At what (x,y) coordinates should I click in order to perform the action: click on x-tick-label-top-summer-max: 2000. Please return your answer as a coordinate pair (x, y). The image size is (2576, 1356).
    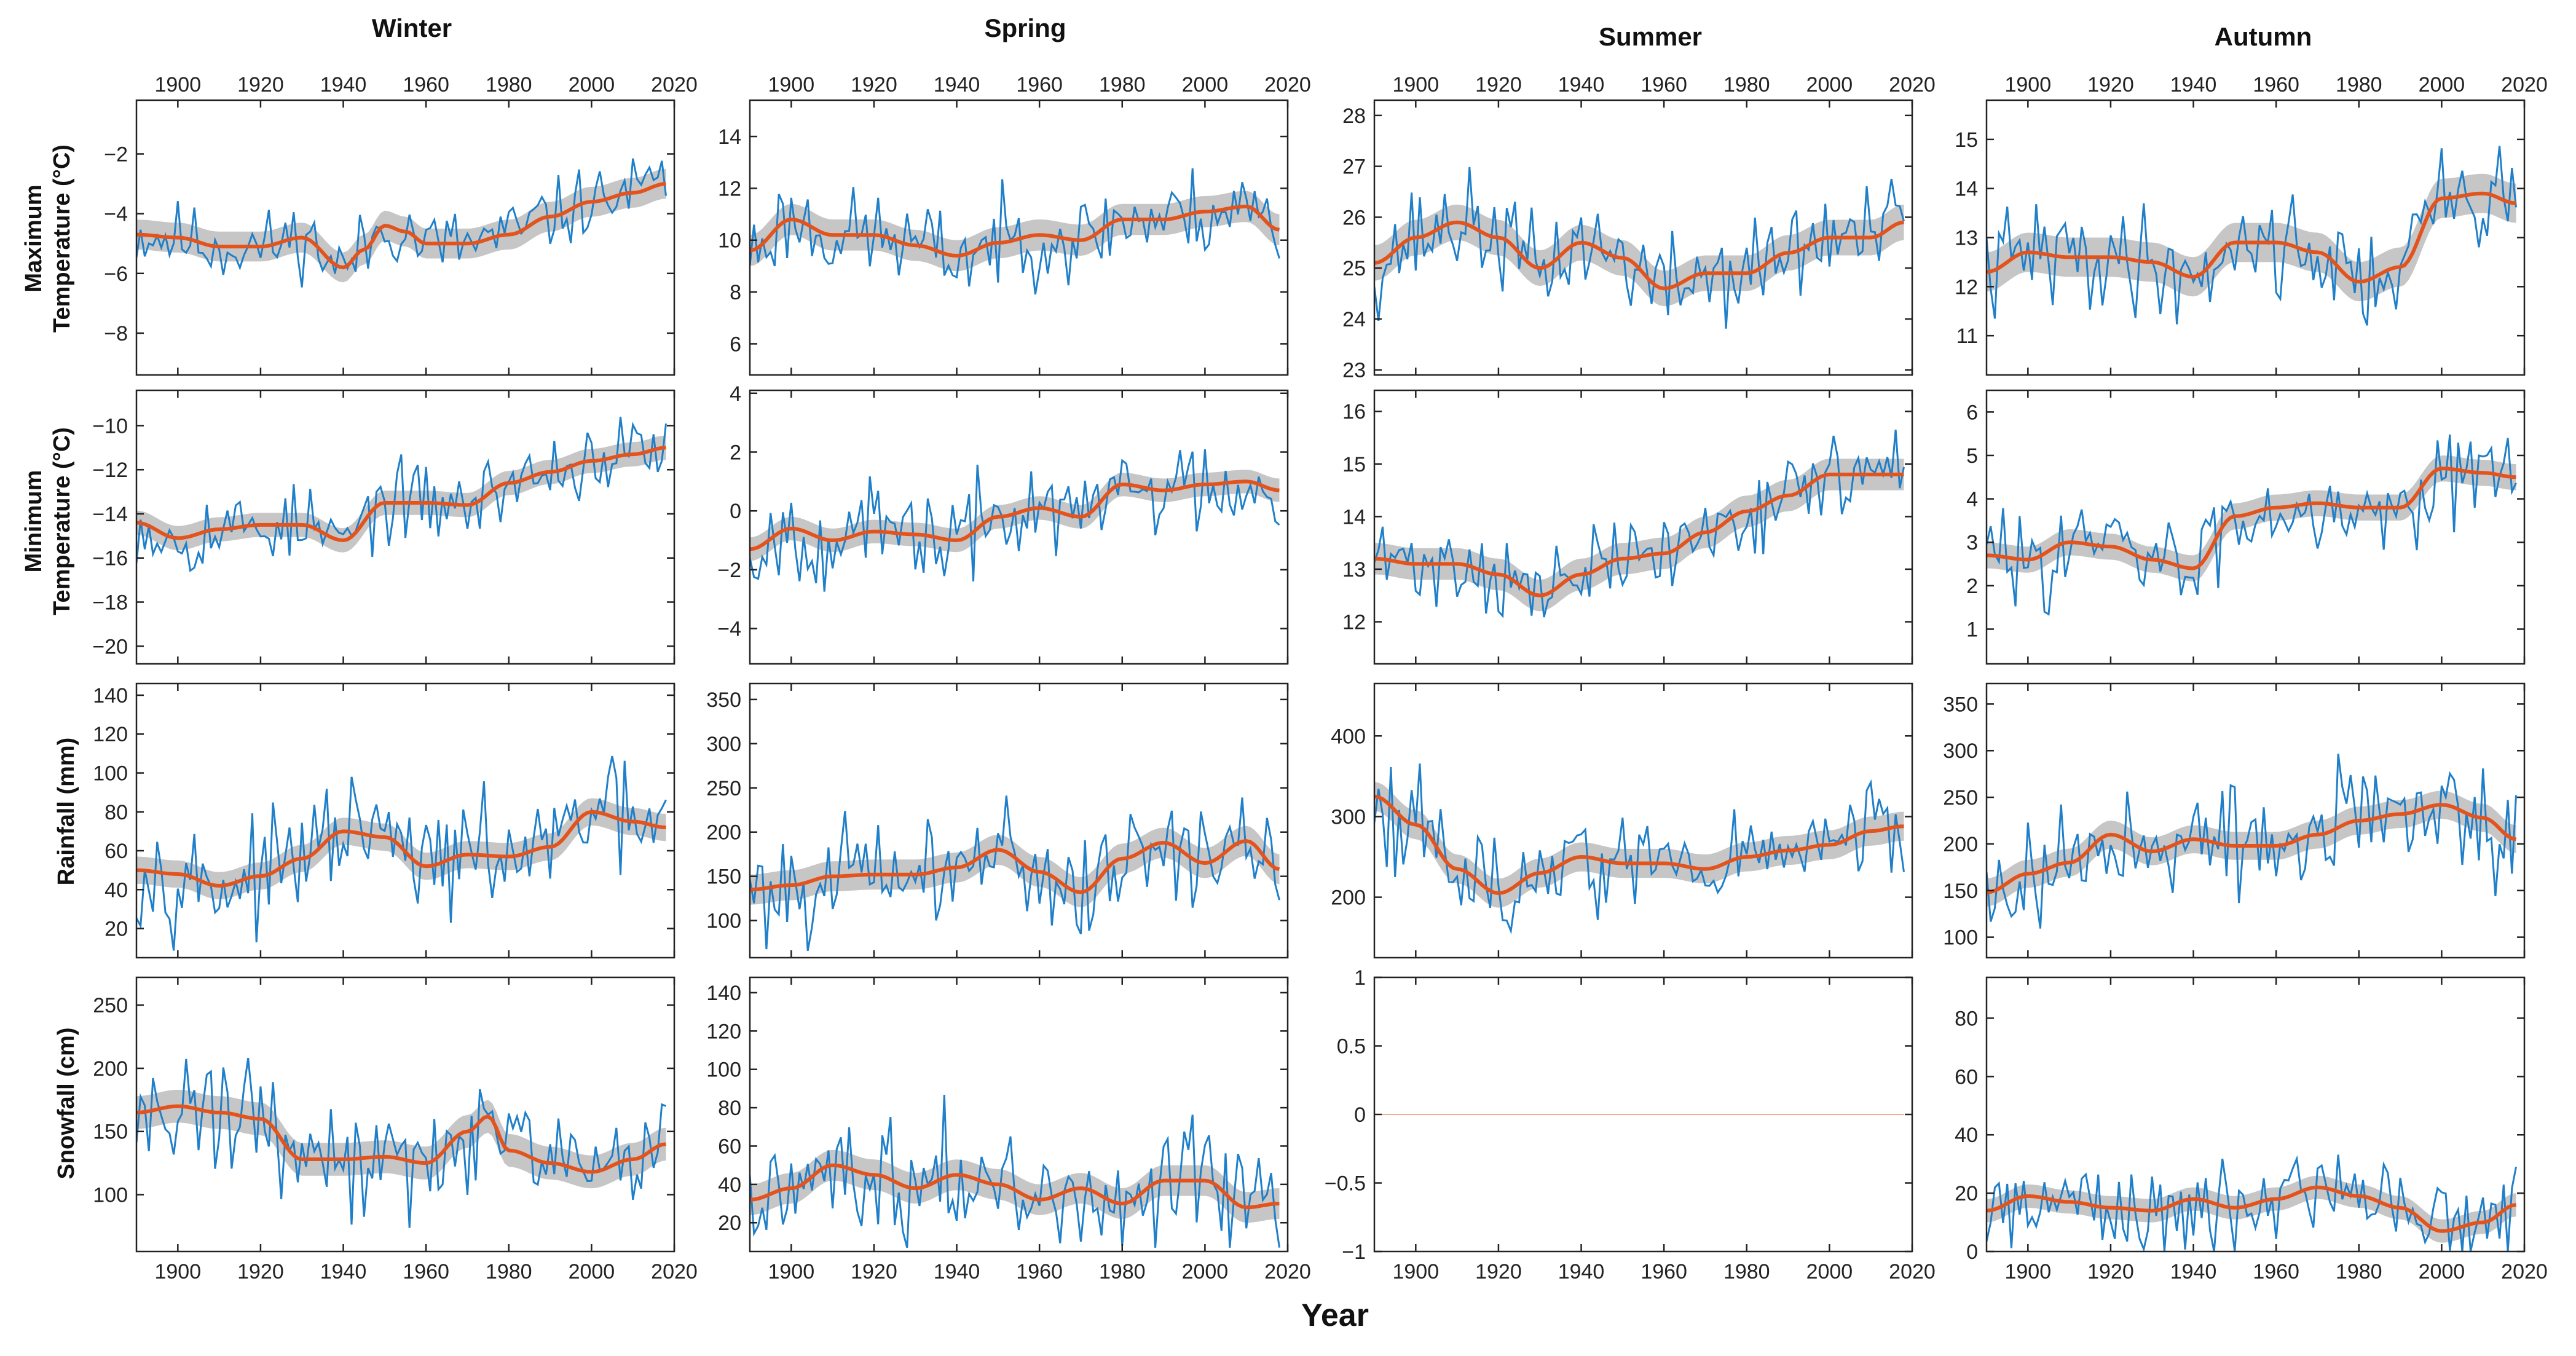
    Looking at the image, I should click on (1830, 85).